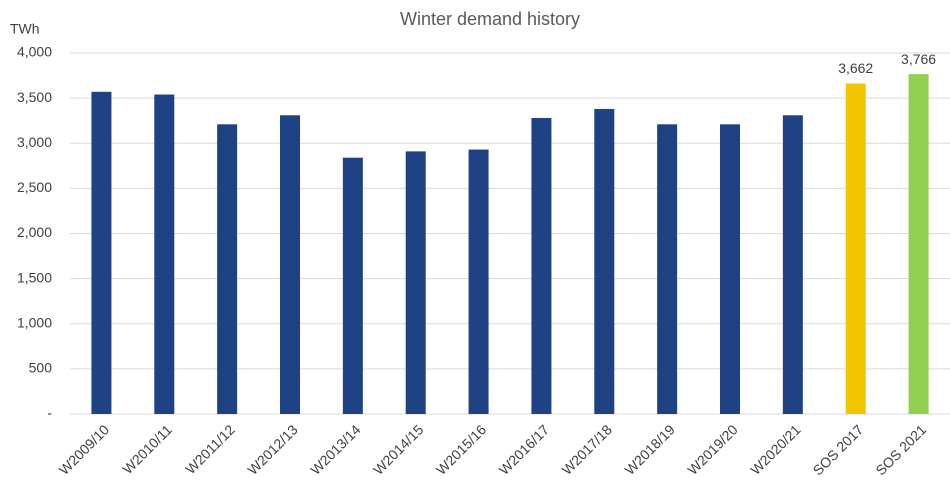 The image size is (950, 486). What do you see at coordinates (398, 449) in the screenshot?
I see `x-tick-label: W2014/15` at bounding box center [398, 449].